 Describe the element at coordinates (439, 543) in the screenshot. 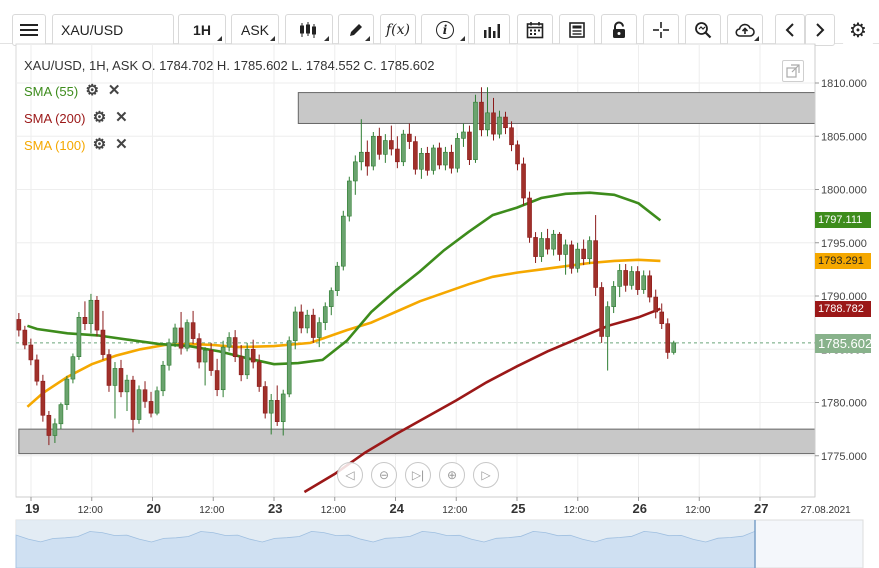

I see `navigator-area` at that location.